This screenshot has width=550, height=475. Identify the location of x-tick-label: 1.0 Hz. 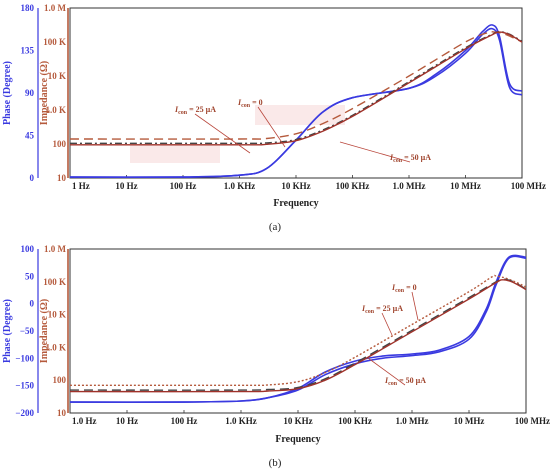
(84, 421).